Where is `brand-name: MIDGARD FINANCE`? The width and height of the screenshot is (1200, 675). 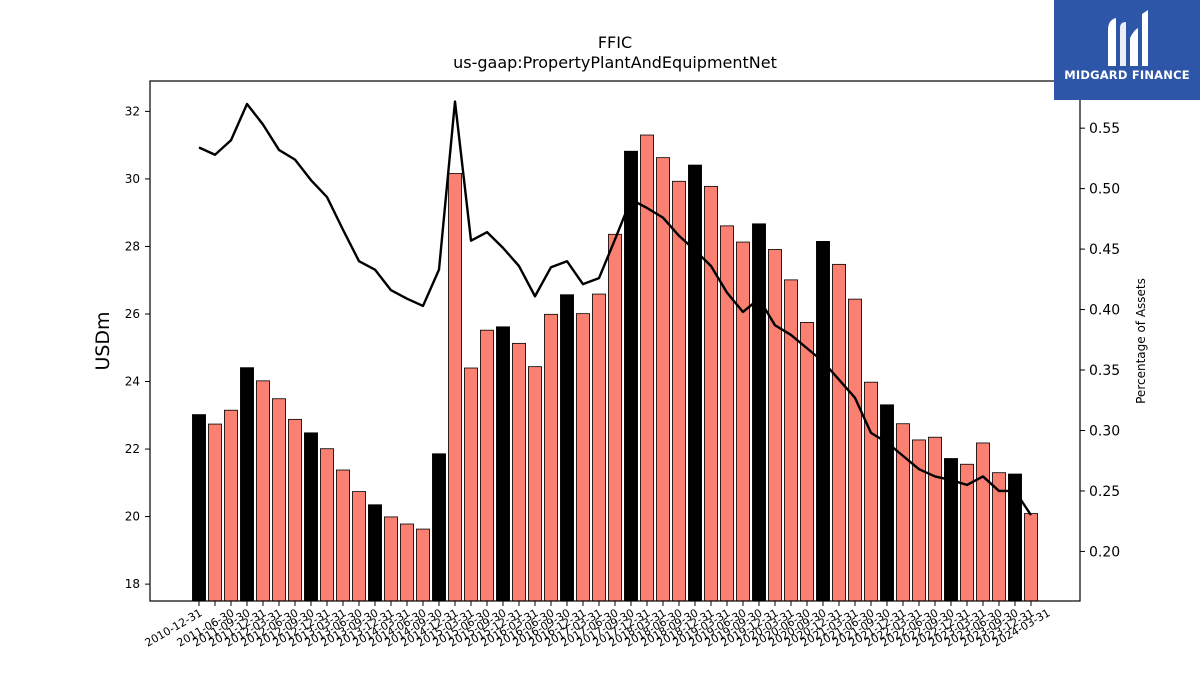
brand-name: MIDGARD FINANCE is located at coordinates (1127, 75).